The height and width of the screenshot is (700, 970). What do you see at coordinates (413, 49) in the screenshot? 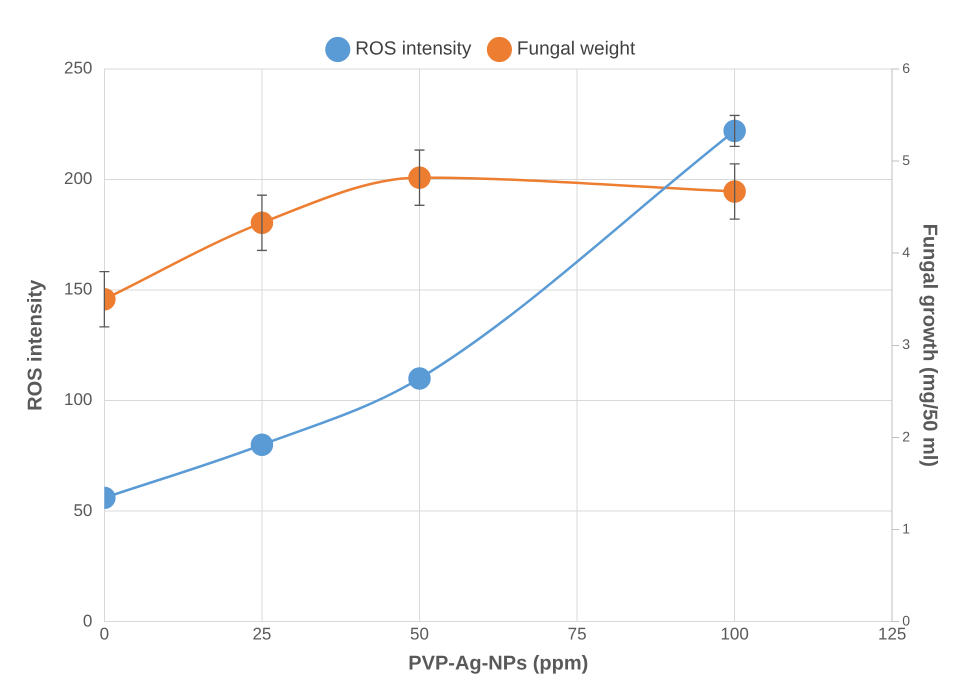
I see `legend-label: ROS intensity` at bounding box center [413, 49].